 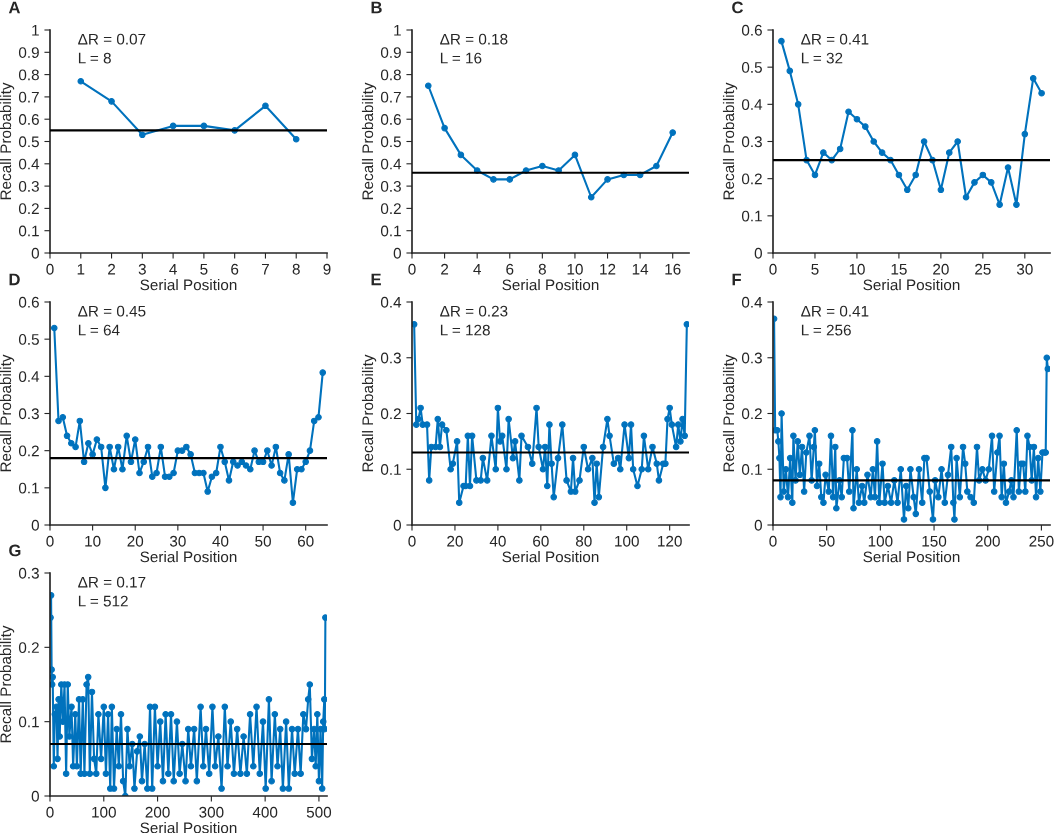 What do you see at coordinates (627, 541) in the screenshot?
I see `x-tick-label: 100` at bounding box center [627, 541].